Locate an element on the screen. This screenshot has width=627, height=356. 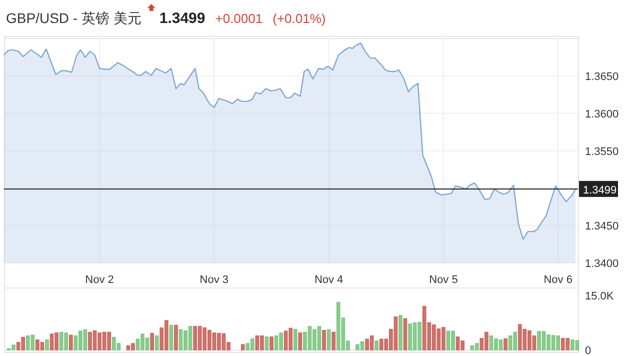
y-tick-label: 1.3450 is located at coordinates (602, 226).